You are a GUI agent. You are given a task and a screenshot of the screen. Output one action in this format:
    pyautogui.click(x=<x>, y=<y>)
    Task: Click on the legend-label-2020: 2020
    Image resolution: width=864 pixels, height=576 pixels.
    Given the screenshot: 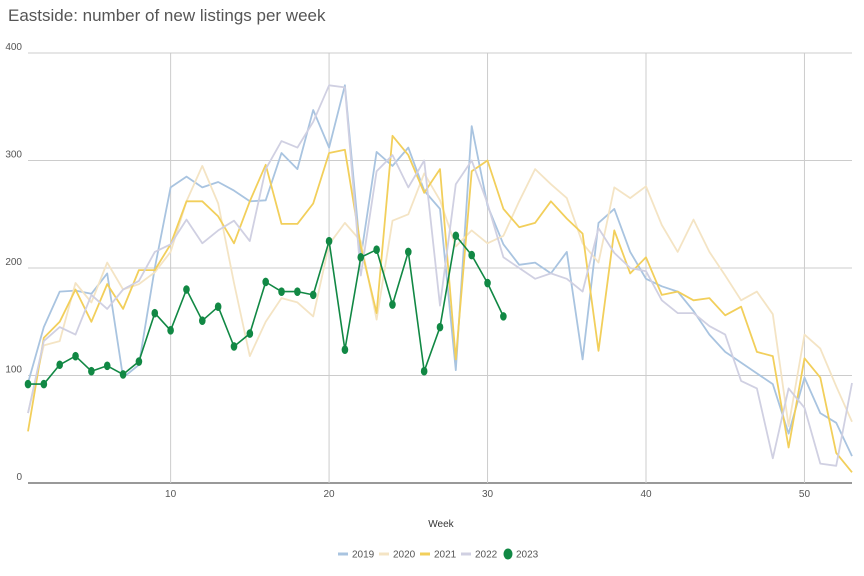 What is the action you would take?
    pyautogui.click(x=404, y=555)
    